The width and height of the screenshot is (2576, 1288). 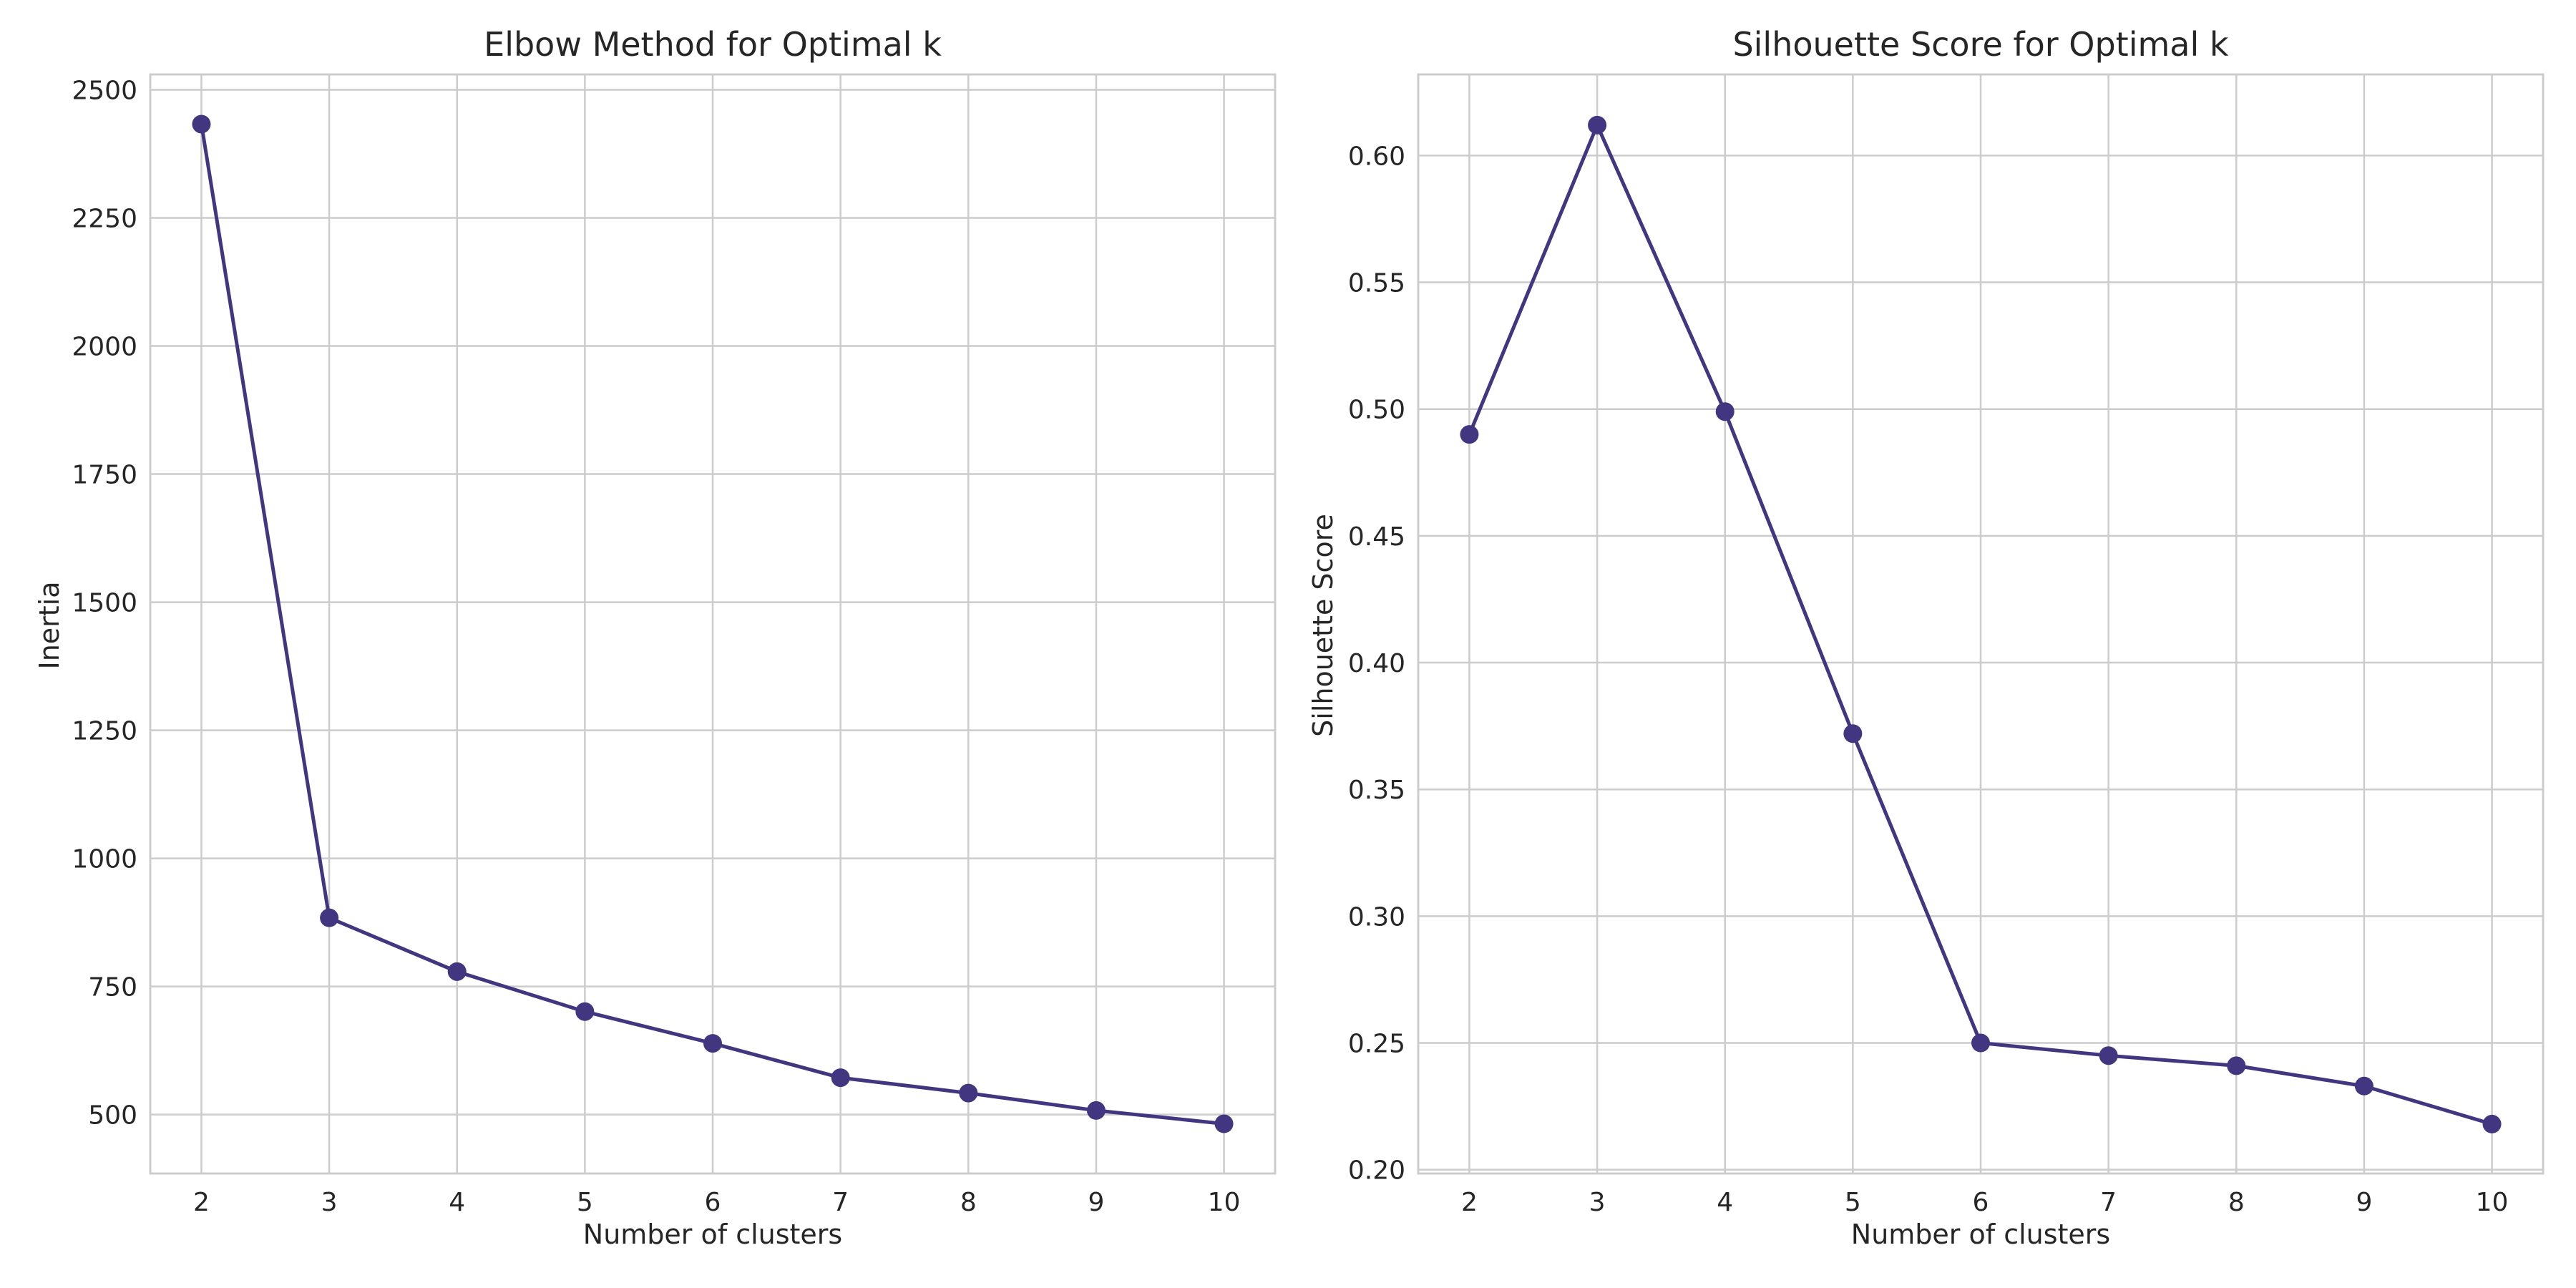 I want to click on y-tick-label: 0.35, so click(x=1376, y=790).